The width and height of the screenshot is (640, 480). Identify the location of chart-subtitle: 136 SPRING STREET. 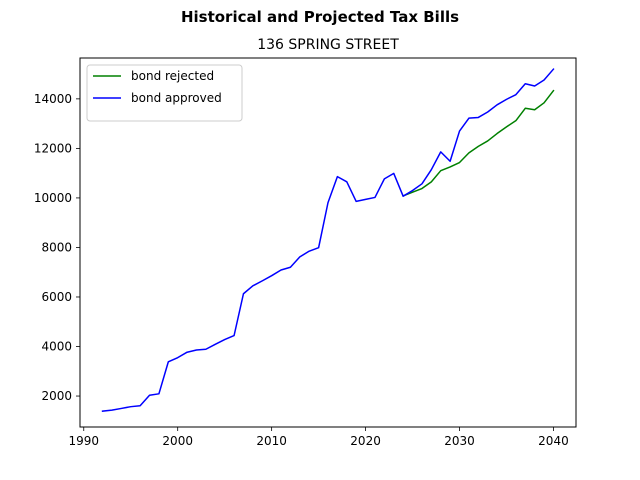
(328, 45).